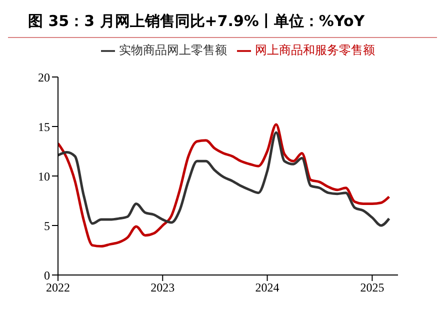  Describe the element at coordinates (47, 225) in the screenshot. I see `y-tick-label: 5` at that location.